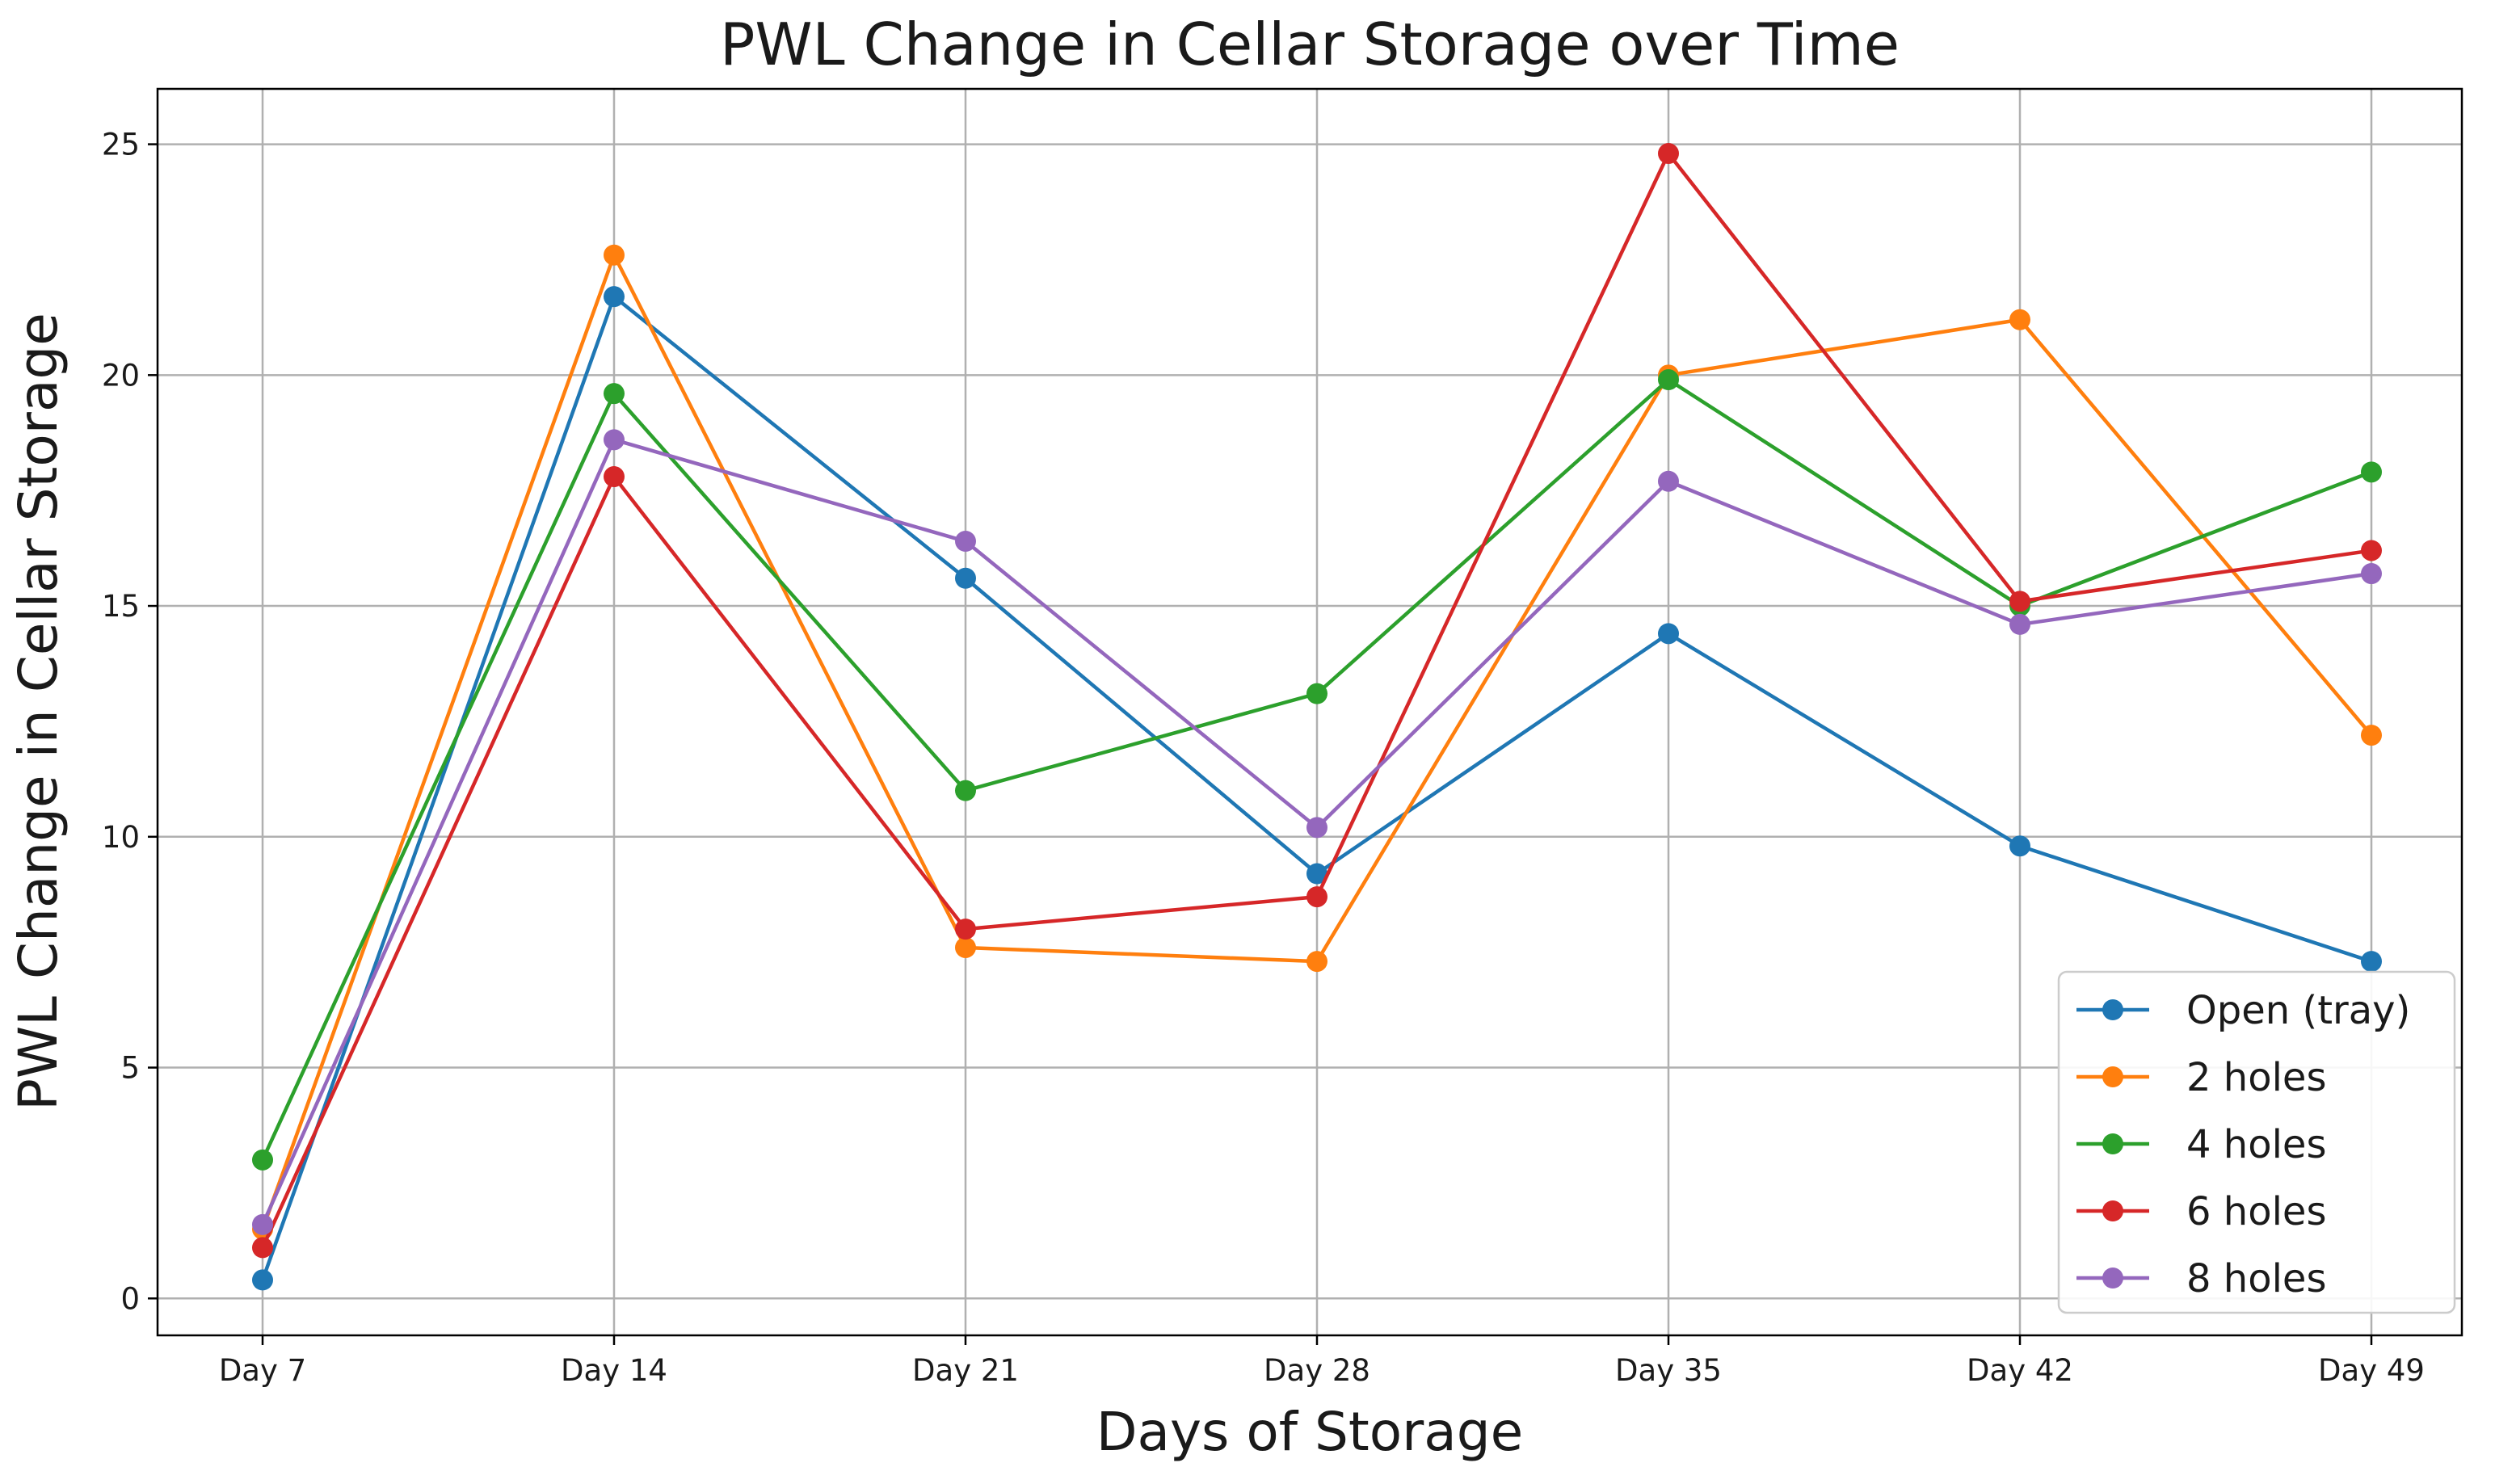  Describe the element at coordinates (38, 712) in the screenshot. I see `y-axis-title: PWL Change in Cellar Storage` at that location.